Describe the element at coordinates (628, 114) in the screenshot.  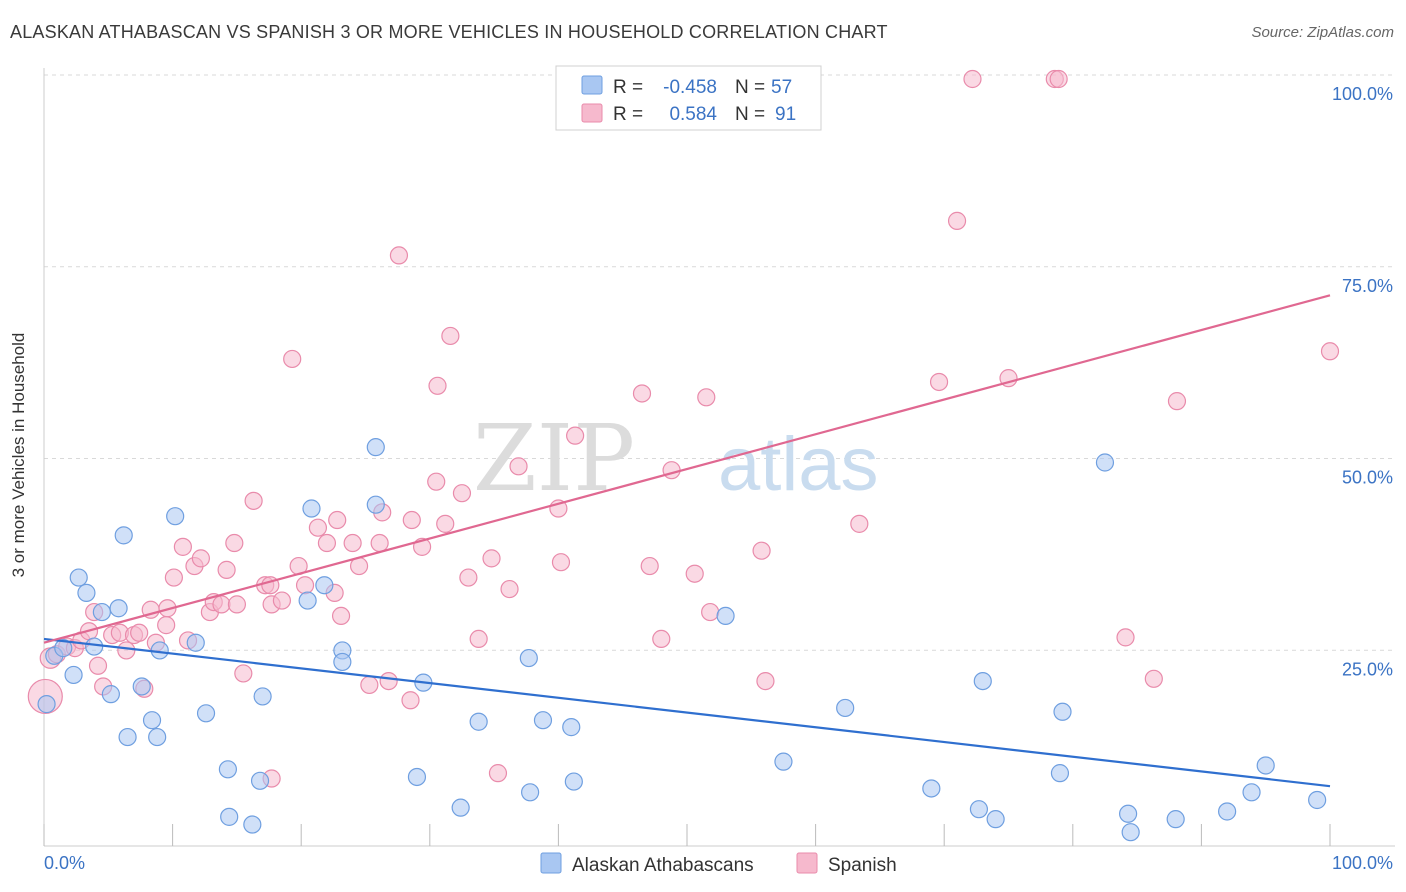
I see `stats-r-label-pink: R =` at that location.